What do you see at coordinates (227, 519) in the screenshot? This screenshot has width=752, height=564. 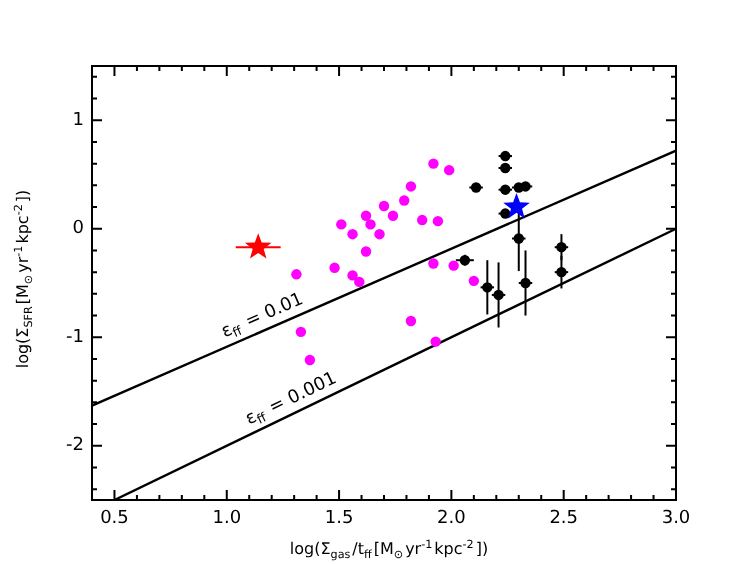 I see `x-tick-label: 1.0` at bounding box center [227, 519].